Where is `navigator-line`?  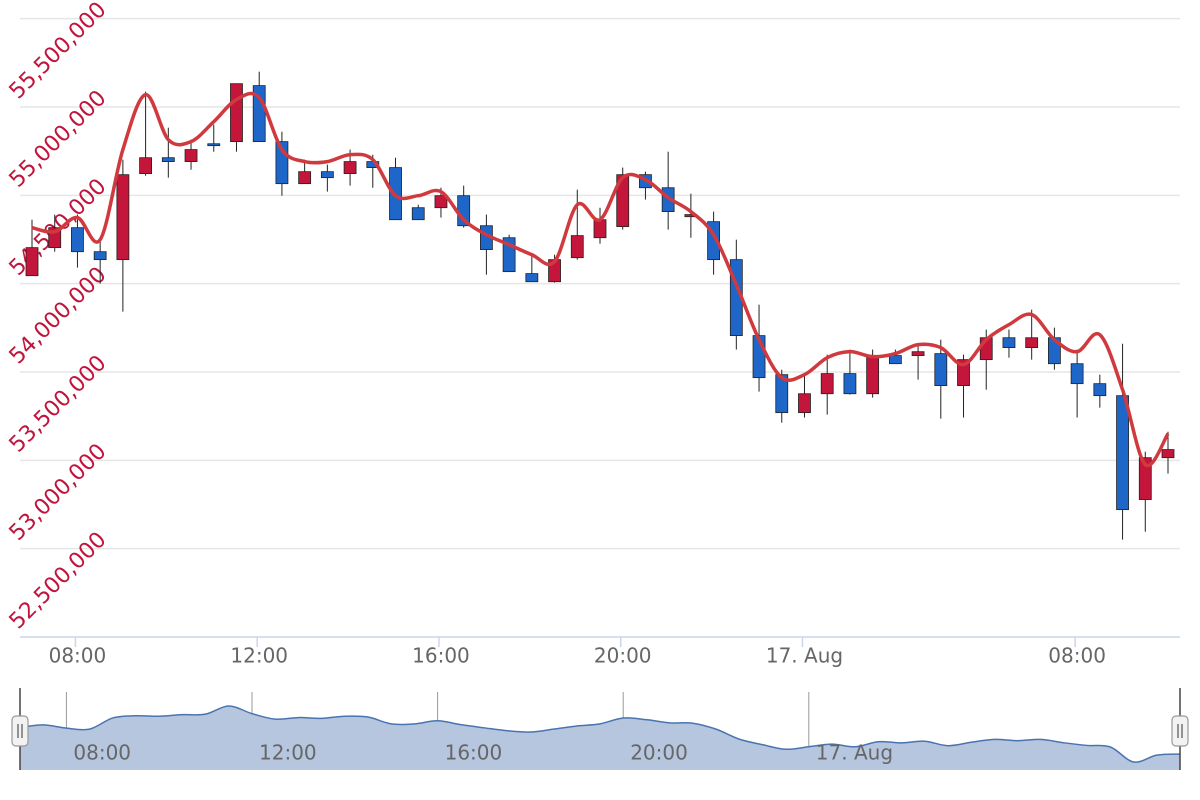
navigator-line is located at coordinates (600, 734).